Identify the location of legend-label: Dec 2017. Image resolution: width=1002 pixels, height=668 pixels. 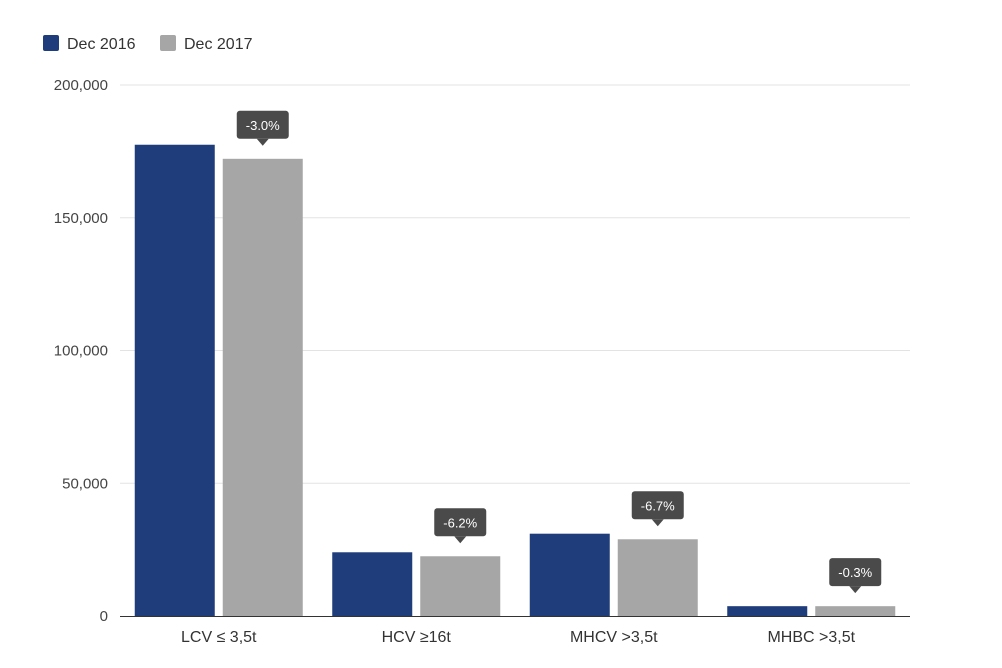
(218, 44).